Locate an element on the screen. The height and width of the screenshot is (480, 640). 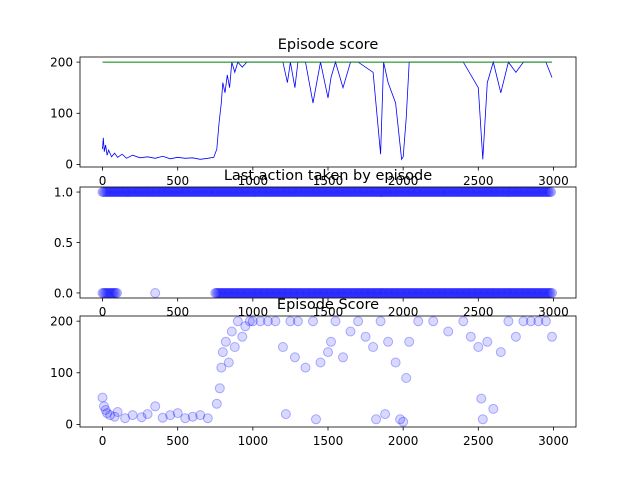
chart-title: Episode Score is located at coordinates (328, 305).